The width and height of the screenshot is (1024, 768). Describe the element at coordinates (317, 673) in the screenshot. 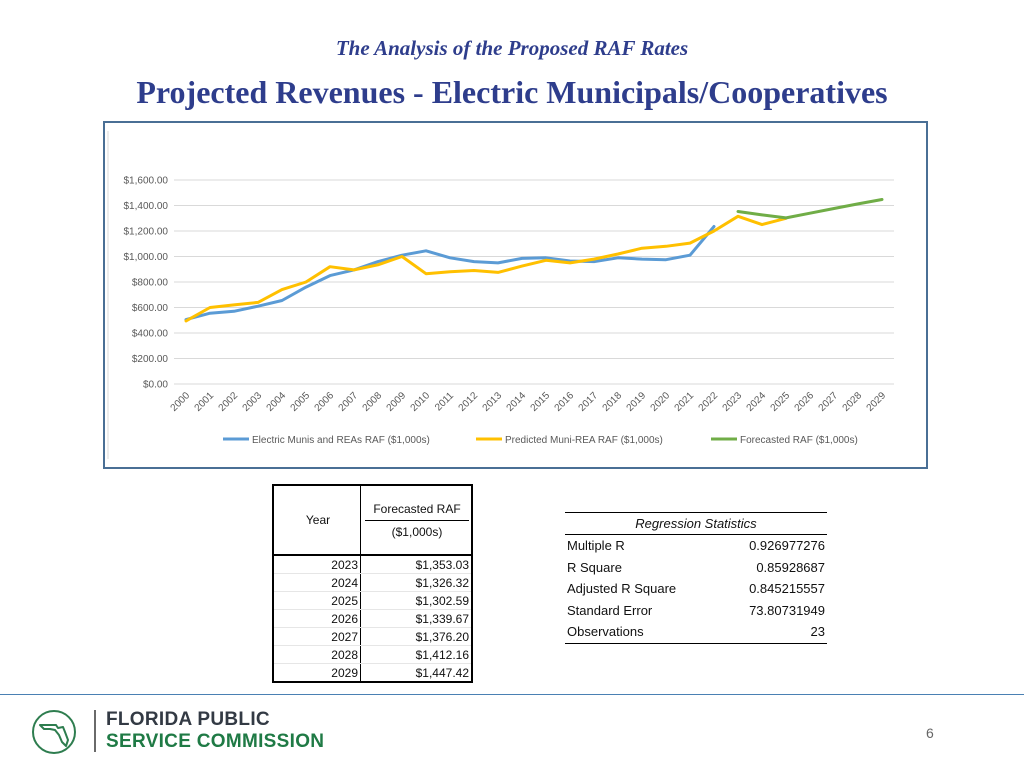

I see `year-cell: 2029` at that location.